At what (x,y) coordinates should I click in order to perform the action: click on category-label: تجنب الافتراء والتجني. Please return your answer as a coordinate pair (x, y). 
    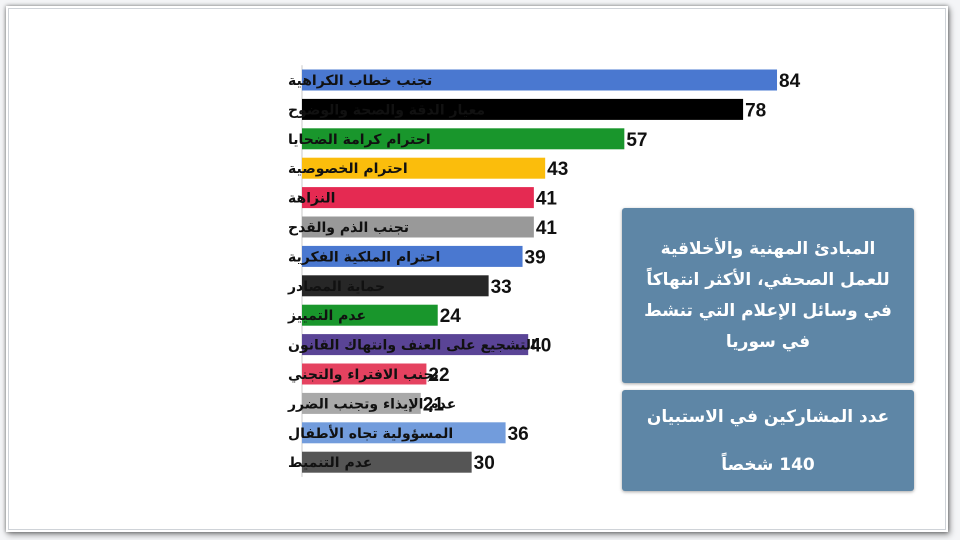
    Looking at the image, I should click on (363, 375).